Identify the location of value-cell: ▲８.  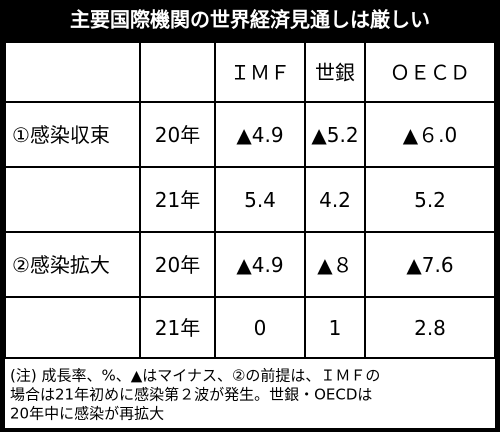
(334, 265).